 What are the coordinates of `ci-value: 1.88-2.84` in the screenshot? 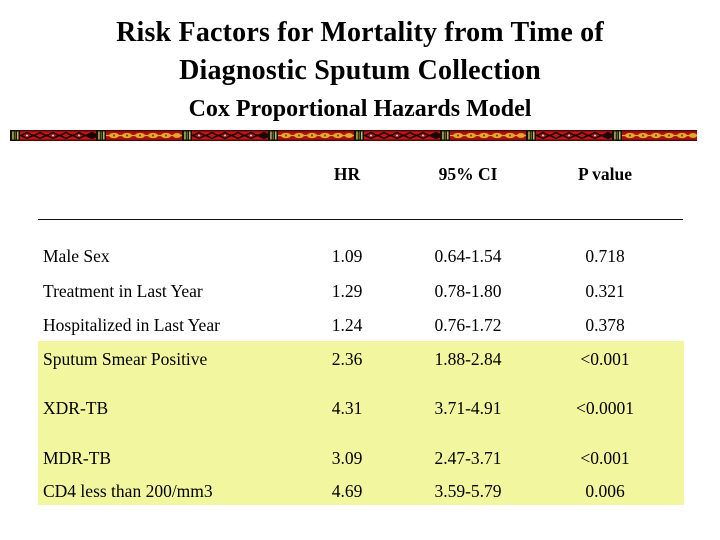 It's located at (468, 359).